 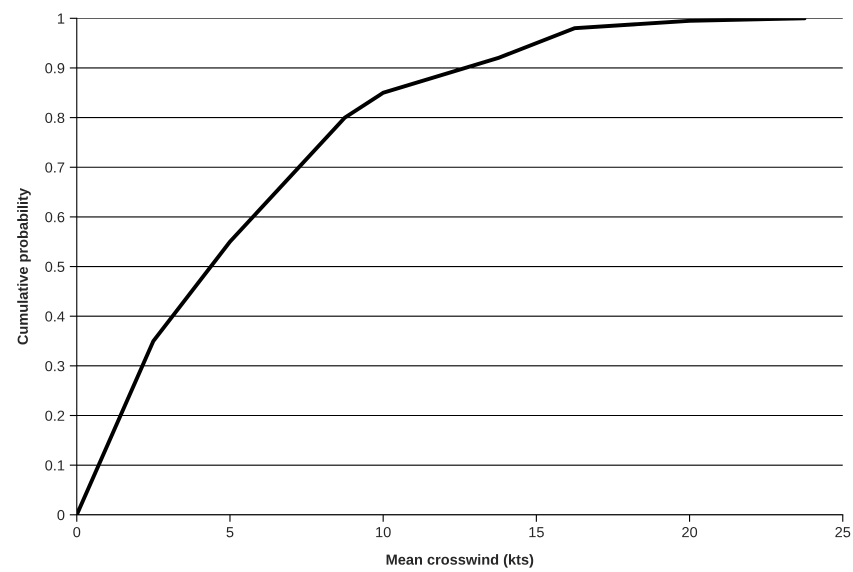 What do you see at coordinates (24, 266) in the screenshot?
I see `y-axis-title: Cumulative probability` at bounding box center [24, 266].